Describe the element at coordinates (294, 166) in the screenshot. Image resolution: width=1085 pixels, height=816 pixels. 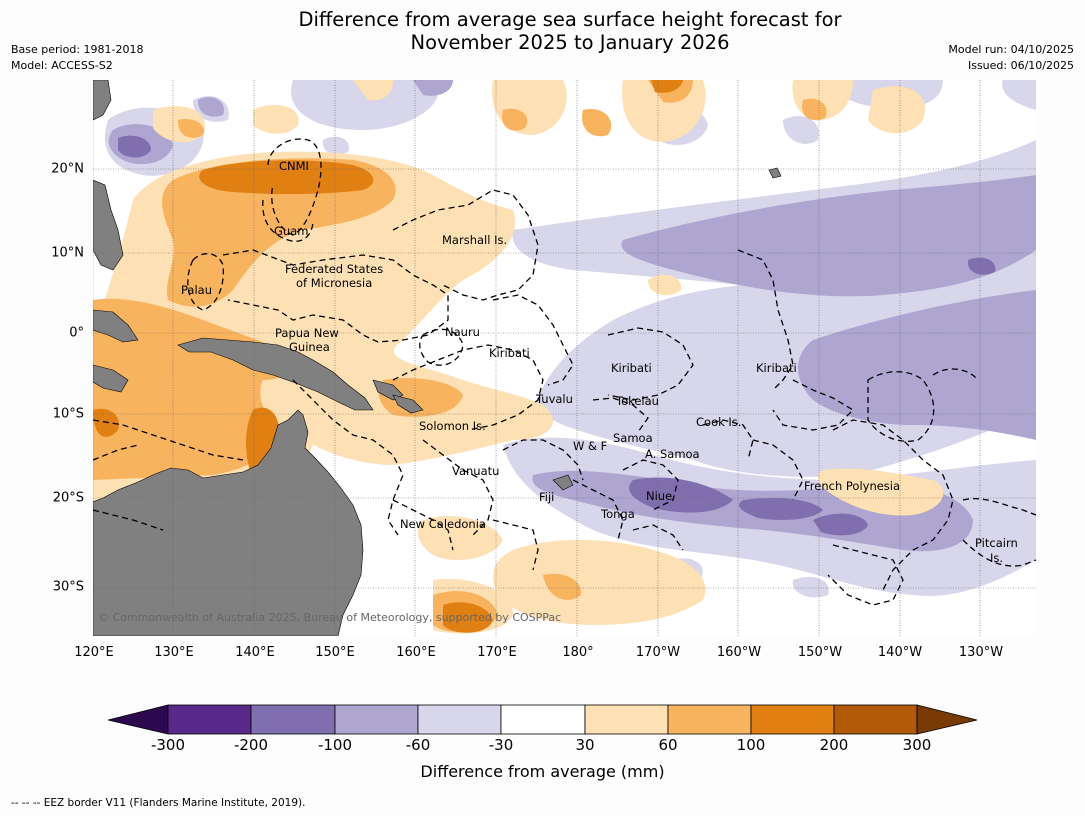
I see `label-cnmi: CNMI` at that location.